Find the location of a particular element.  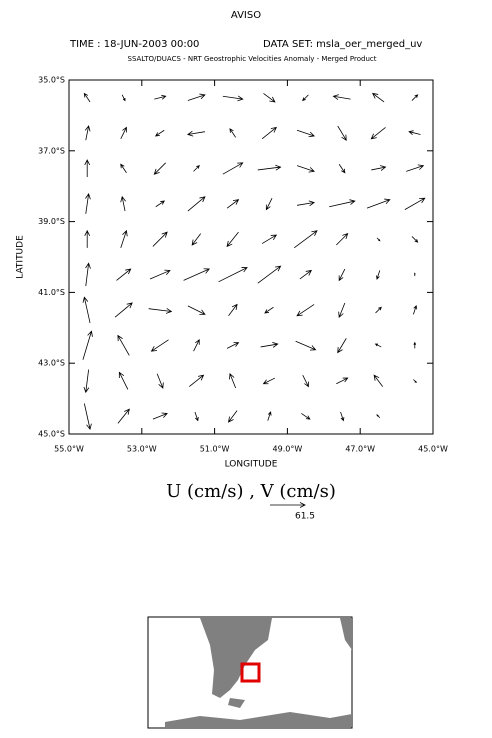

dataset-label: DATA SET: msla_oer_merged_uv is located at coordinates (342, 44).